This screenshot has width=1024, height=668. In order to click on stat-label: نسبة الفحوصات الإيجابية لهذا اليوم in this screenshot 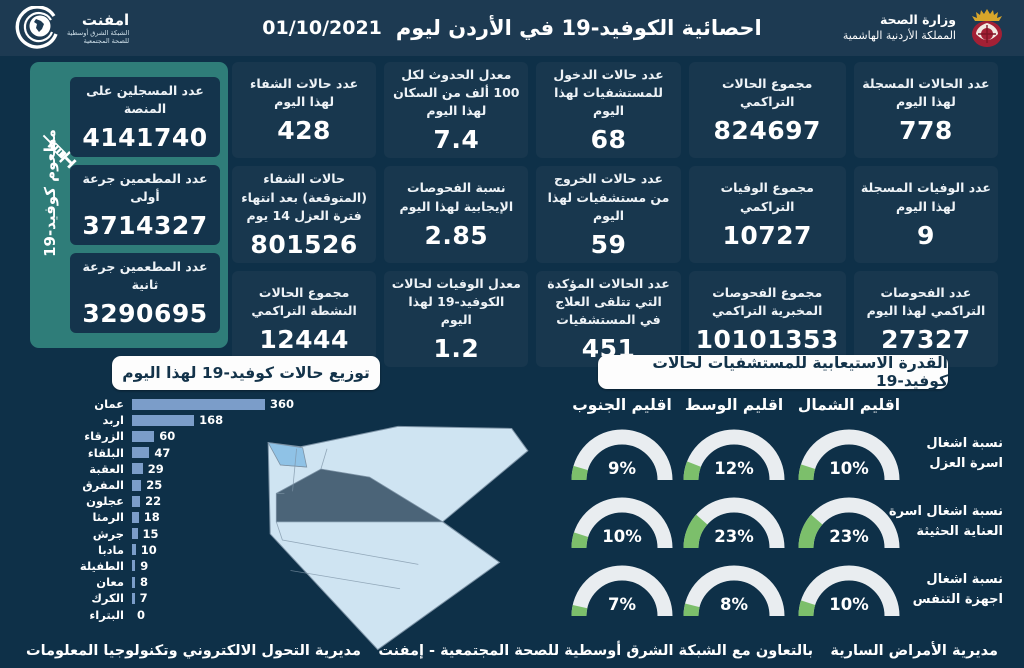, I will do `click(456, 197)`.